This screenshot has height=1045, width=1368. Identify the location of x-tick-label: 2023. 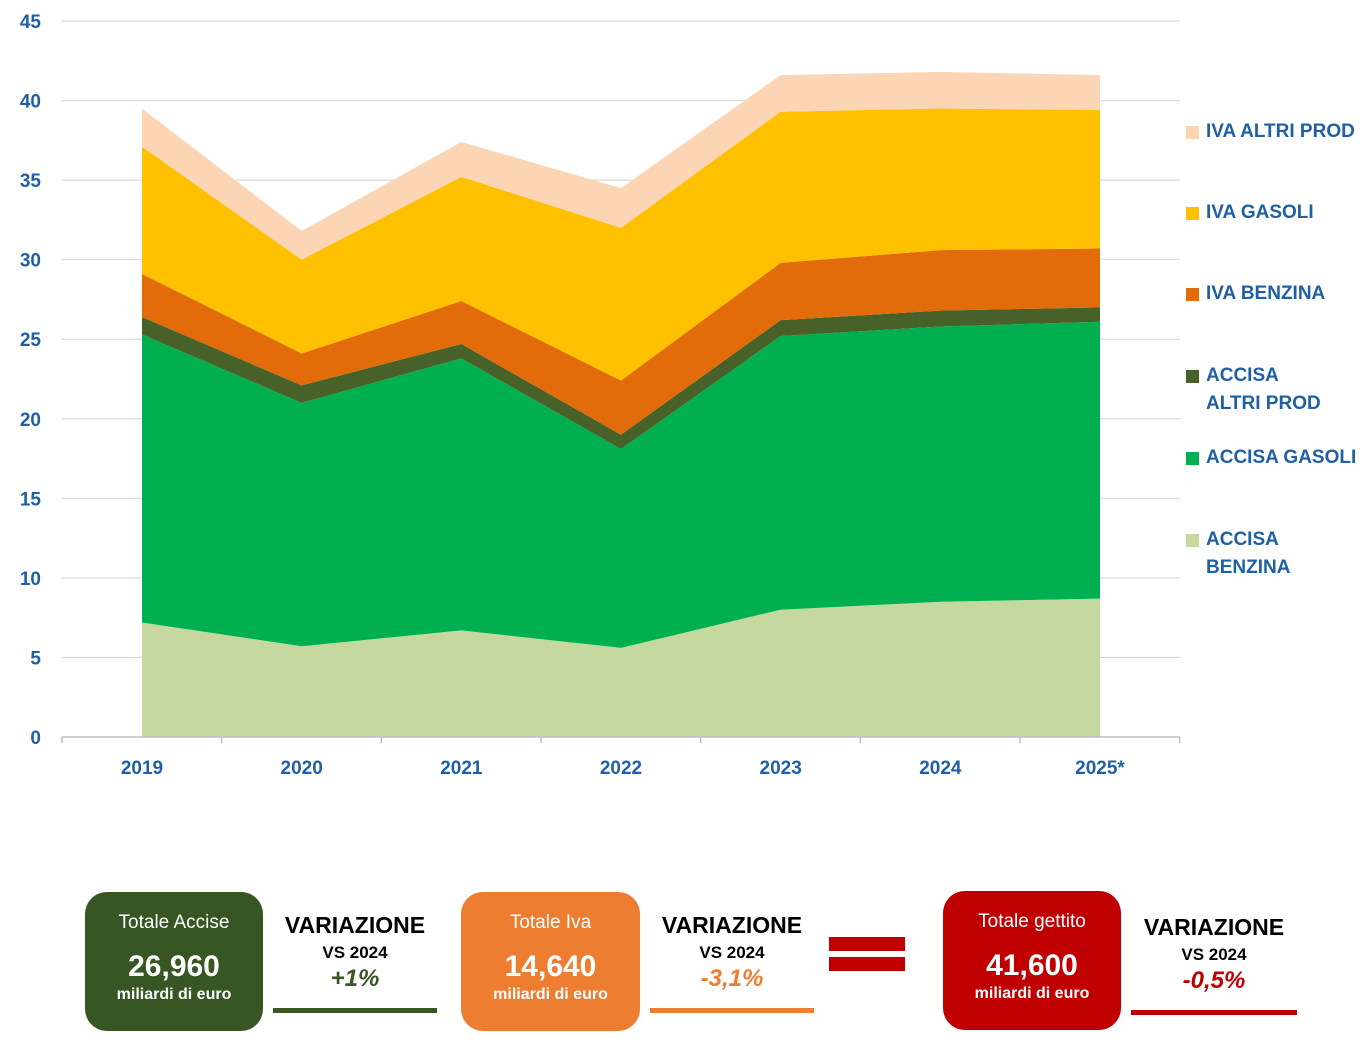
(781, 768).